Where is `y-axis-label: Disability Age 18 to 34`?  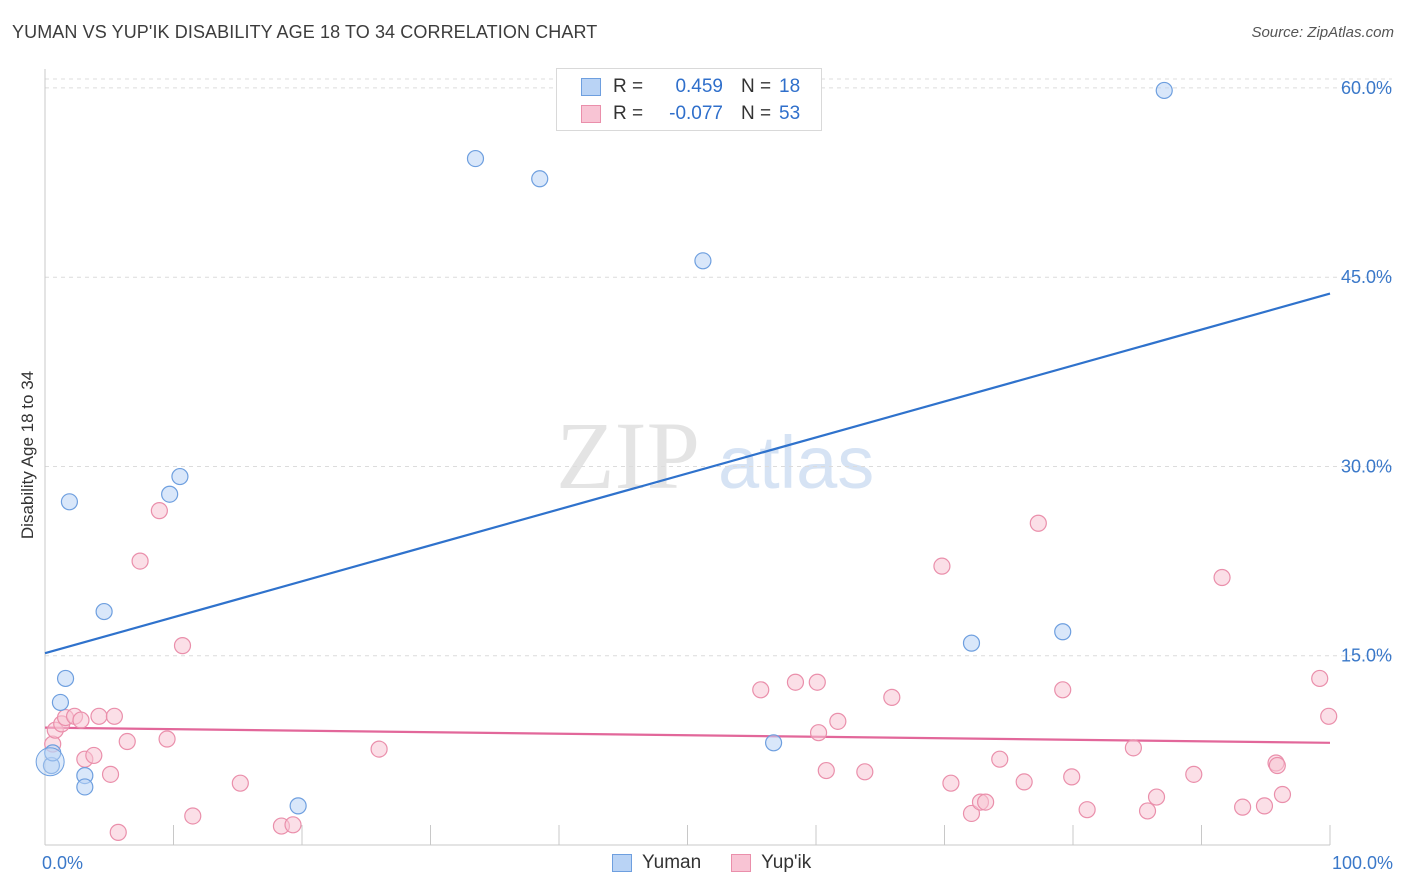 y-axis-label: Disability Age 18 to 34 is located at coordinates (27, 455).